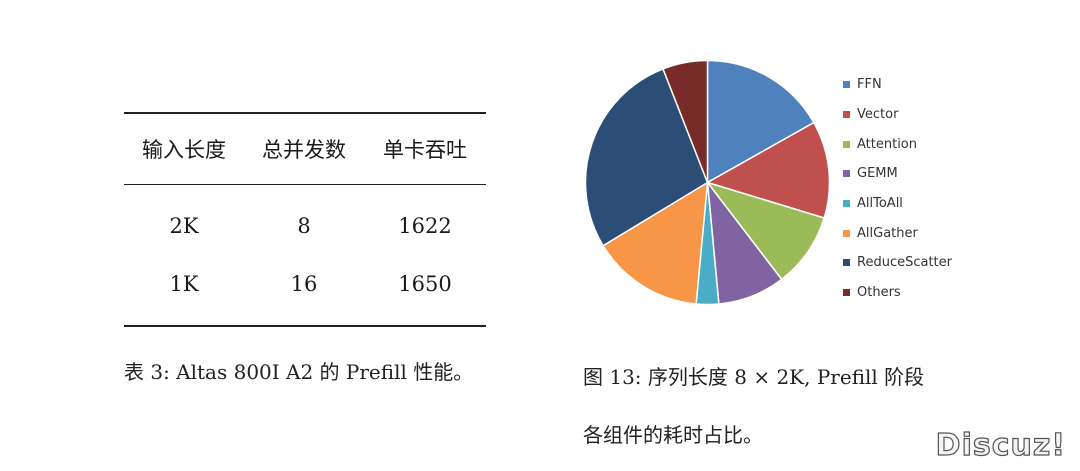  I want to click on table-row: 2K 8 1622, so click(305, 226).